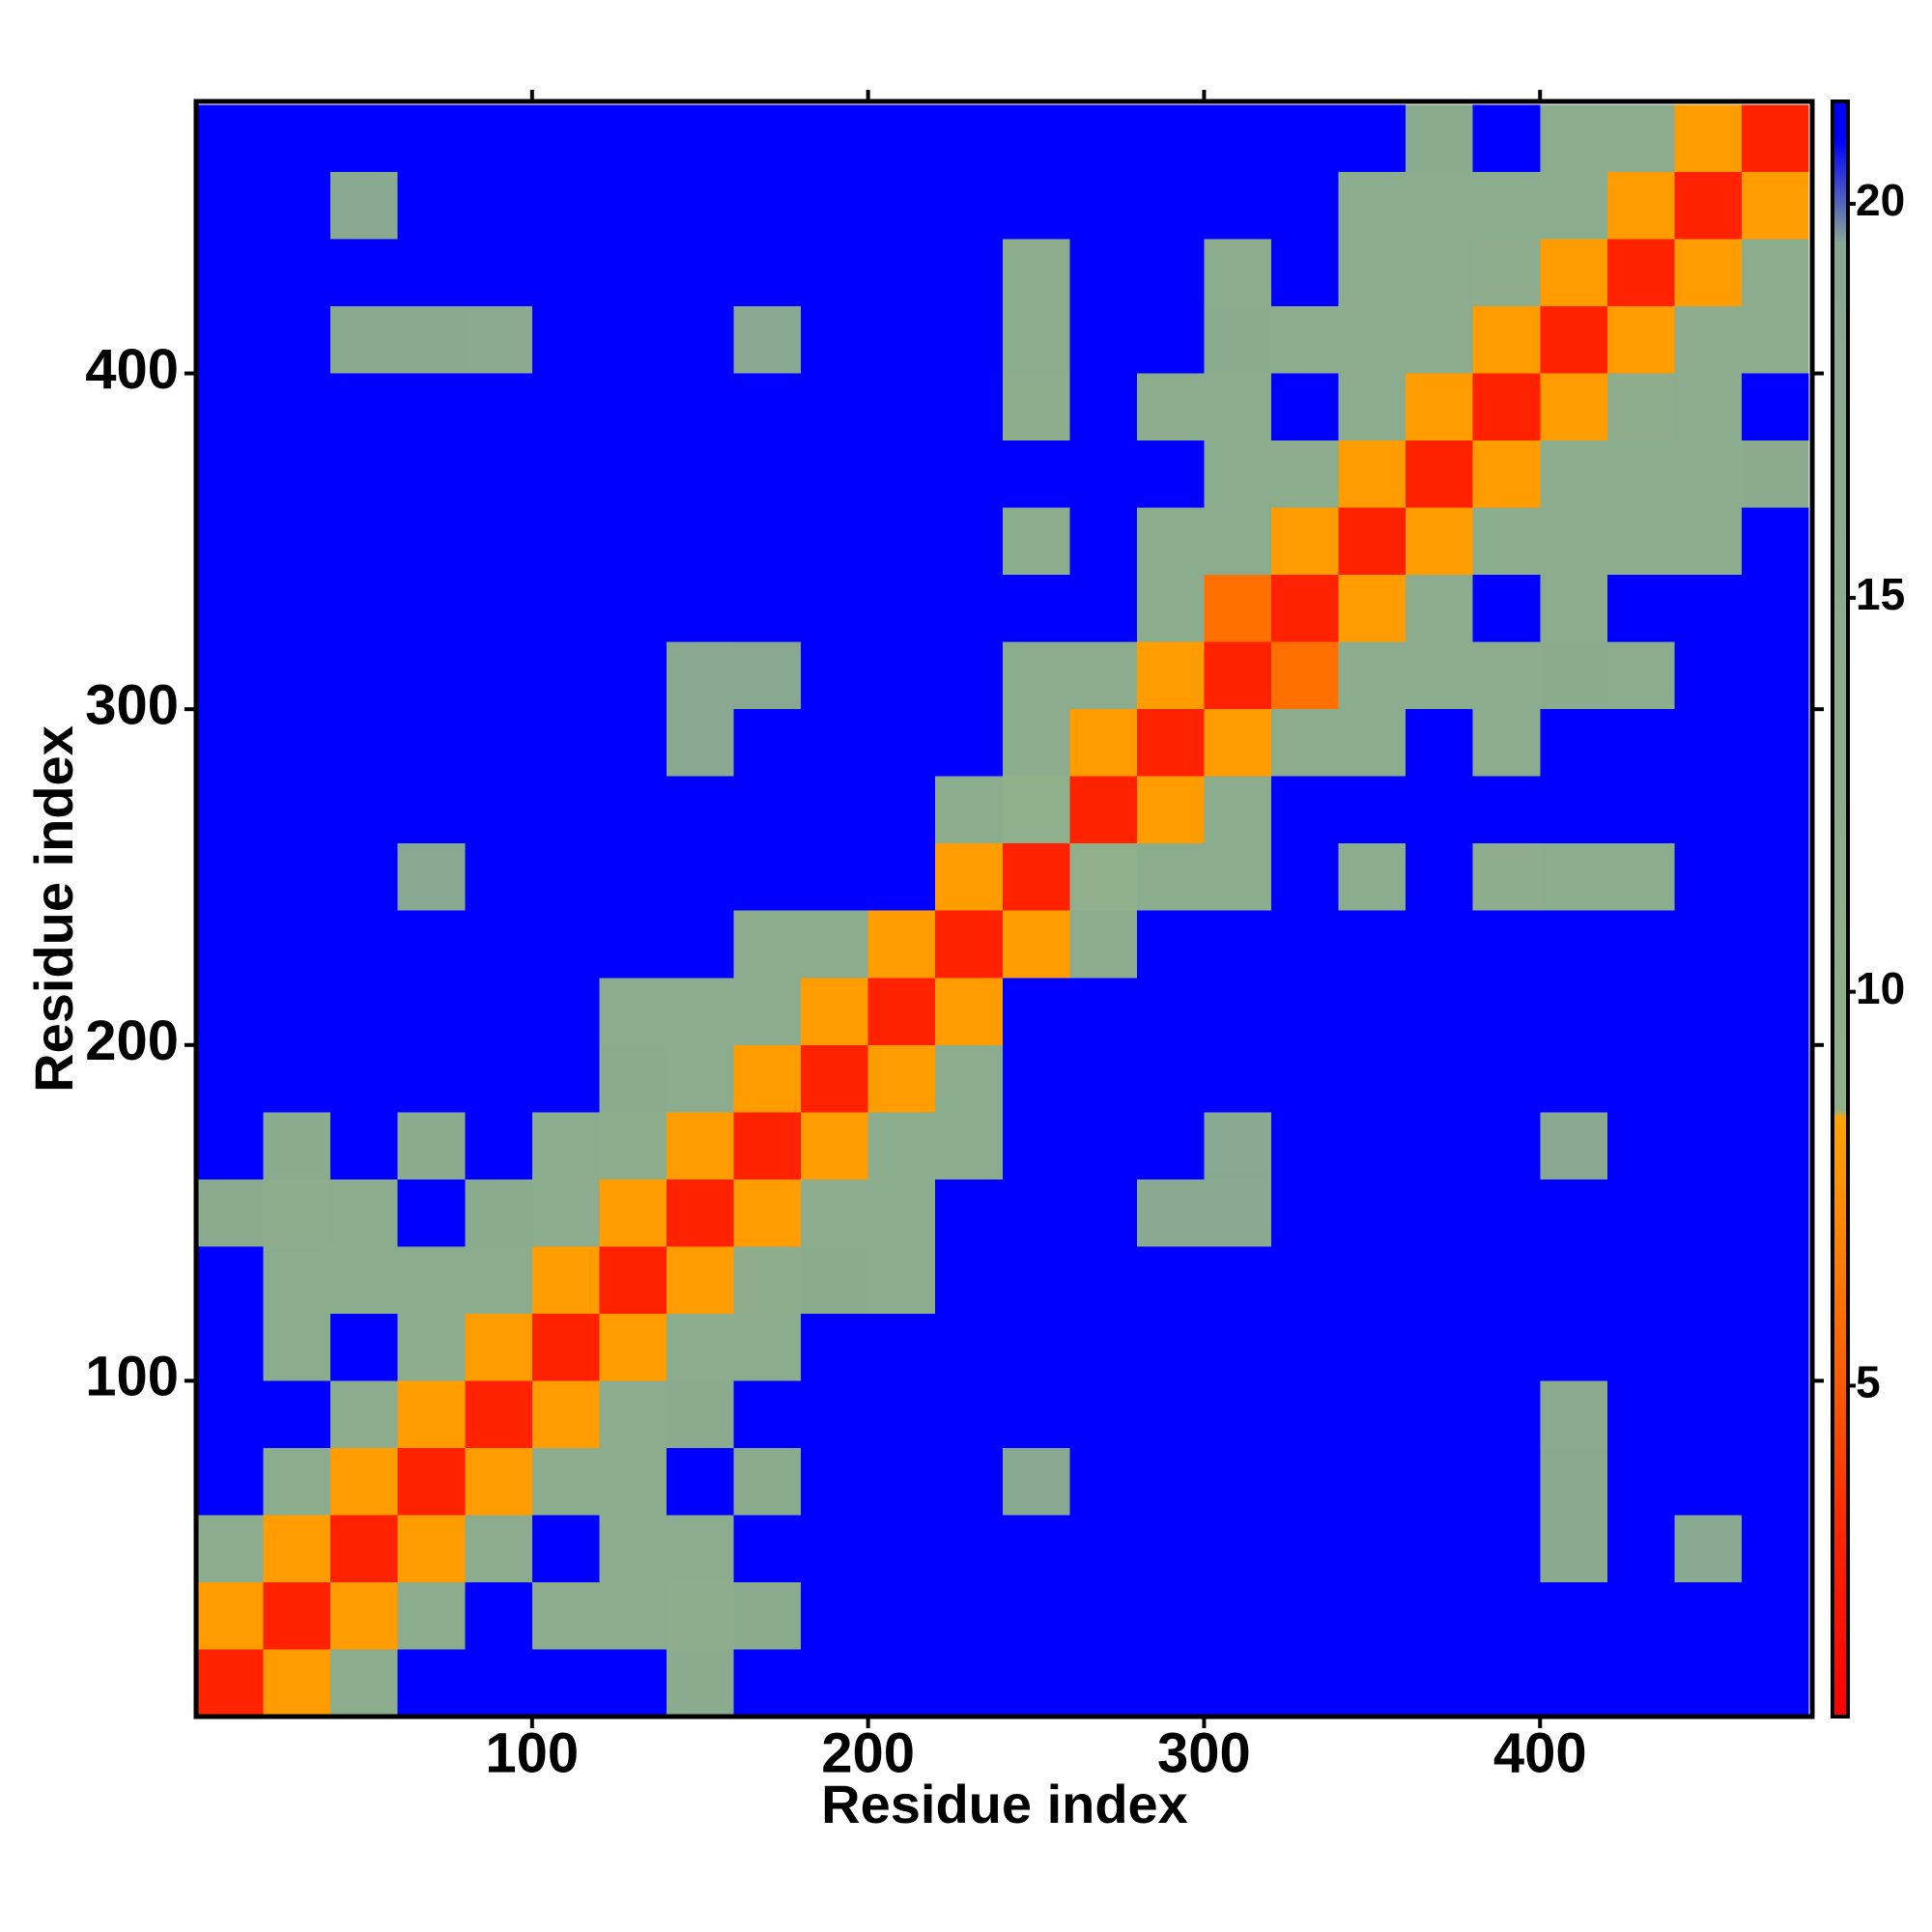  I want to click on y-tick-label: 400, so click(132, 369).